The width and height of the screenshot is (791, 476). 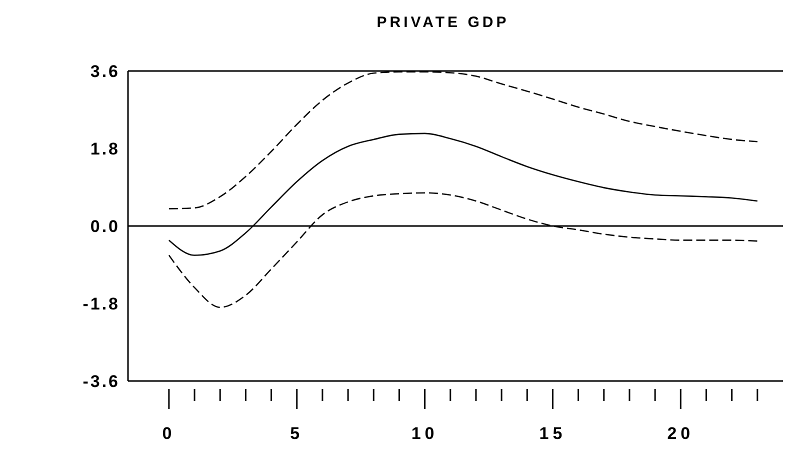 I want to click on x-tick-label: 5, so click(x=297, y=433).